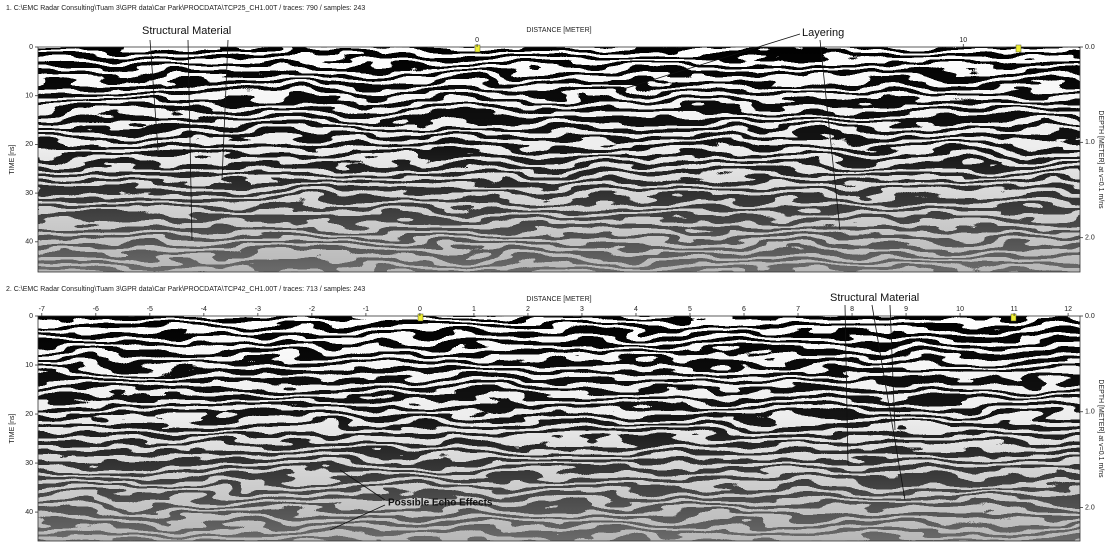 The image size is (1110, 543). Describe the element at coordinates (258, 309) in the screenshot. I see `x-tick-label: -3` at that location.